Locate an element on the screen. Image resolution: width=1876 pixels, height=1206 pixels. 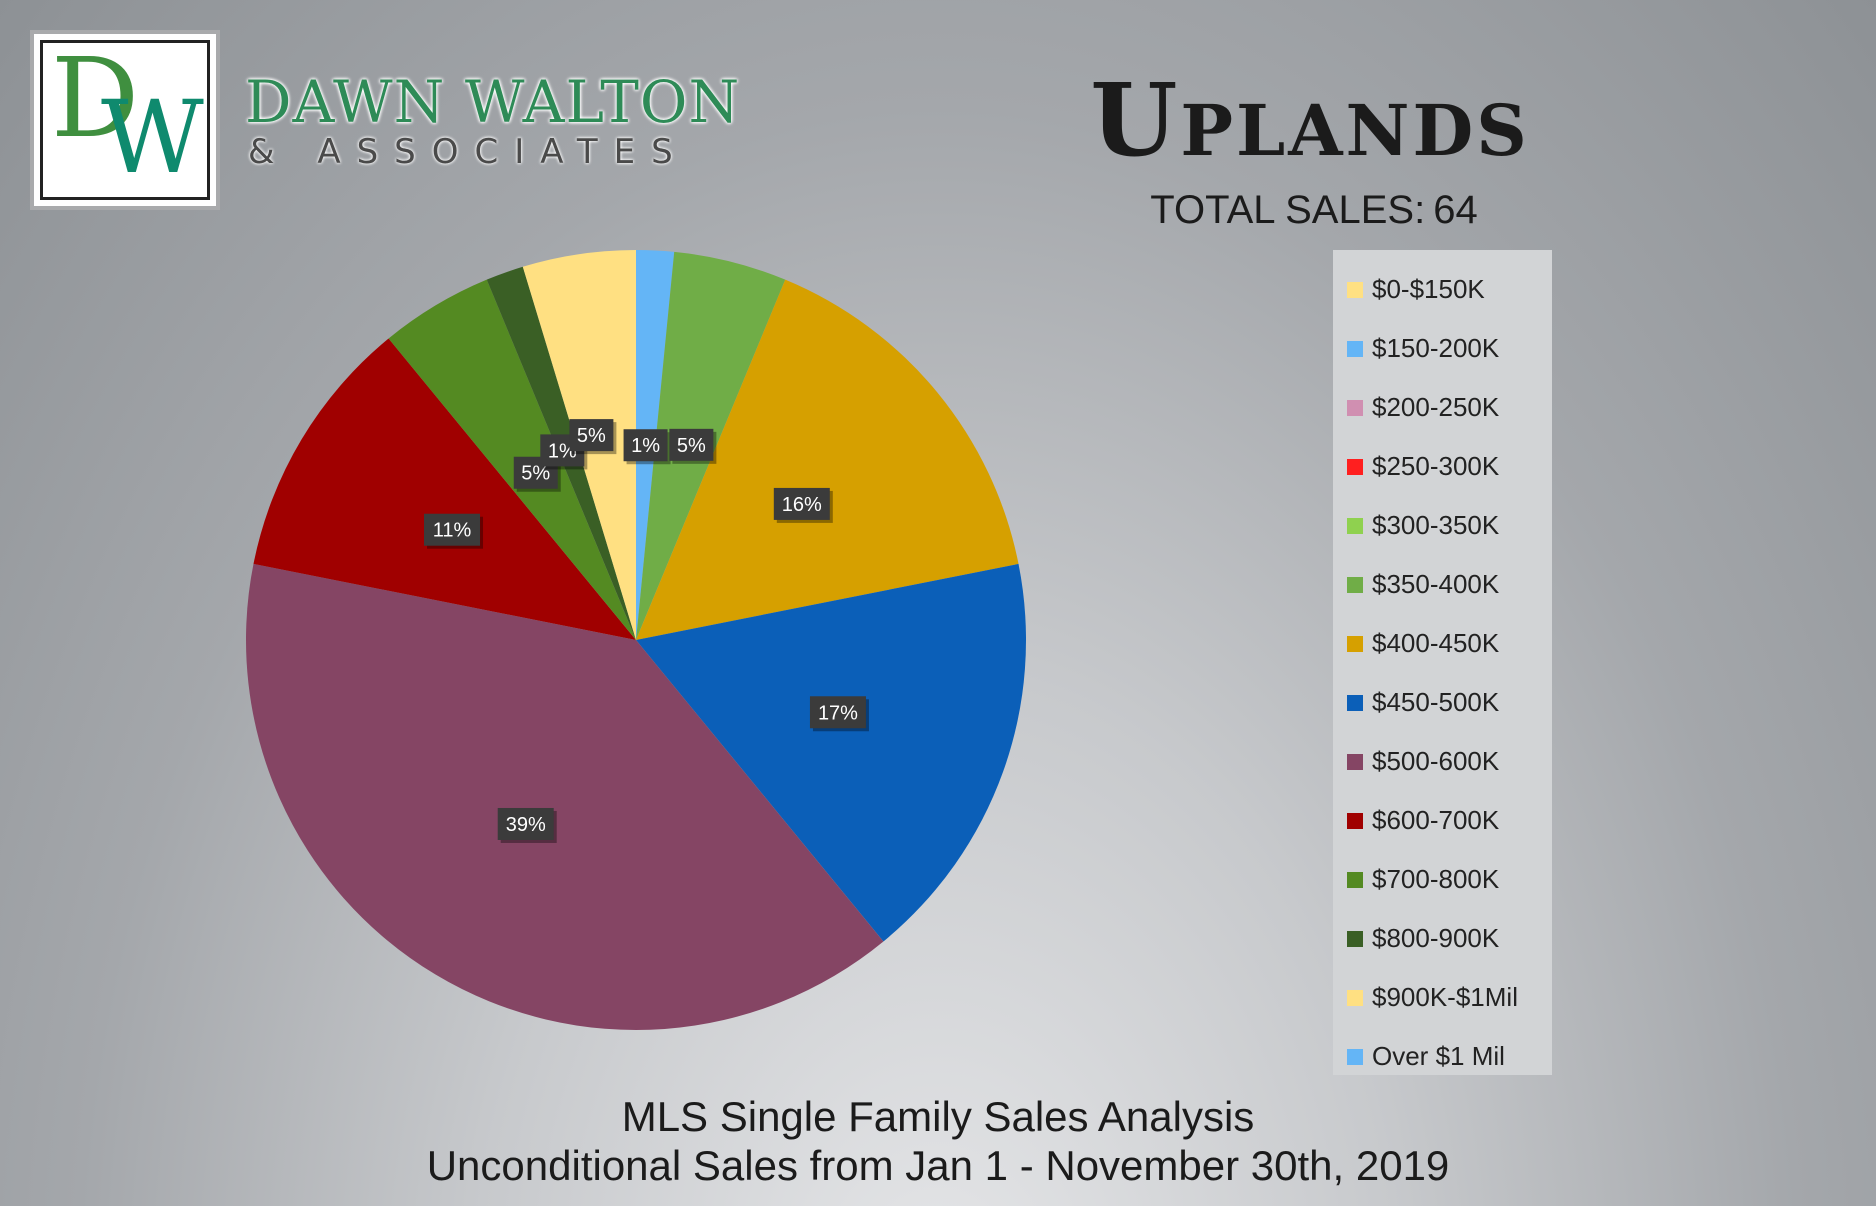
legend-item: $600-700K is located at coordinates (1442, 820).